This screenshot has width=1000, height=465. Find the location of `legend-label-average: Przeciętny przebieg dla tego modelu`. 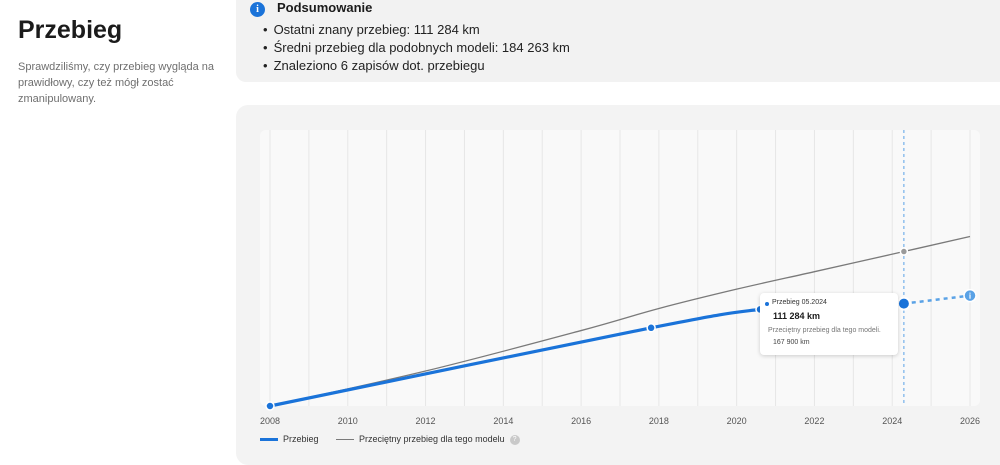

legend-label-average: Przeciętny przebieg dla tego modelu is located at coordinates (432, 439).